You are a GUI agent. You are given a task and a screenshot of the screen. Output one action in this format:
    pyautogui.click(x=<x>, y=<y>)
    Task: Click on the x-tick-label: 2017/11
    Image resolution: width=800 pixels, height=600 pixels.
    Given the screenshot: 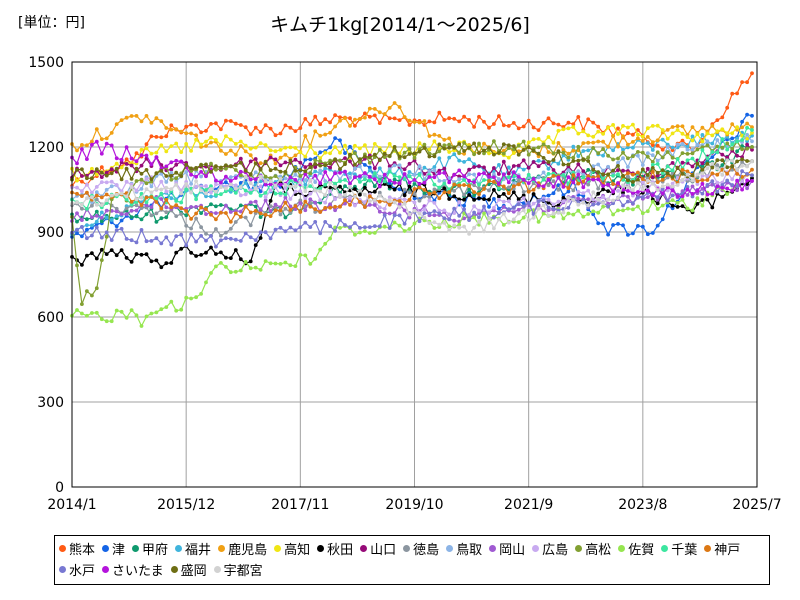 What is the action you would take?
    pyautogui.click(x=300, y=505)
    